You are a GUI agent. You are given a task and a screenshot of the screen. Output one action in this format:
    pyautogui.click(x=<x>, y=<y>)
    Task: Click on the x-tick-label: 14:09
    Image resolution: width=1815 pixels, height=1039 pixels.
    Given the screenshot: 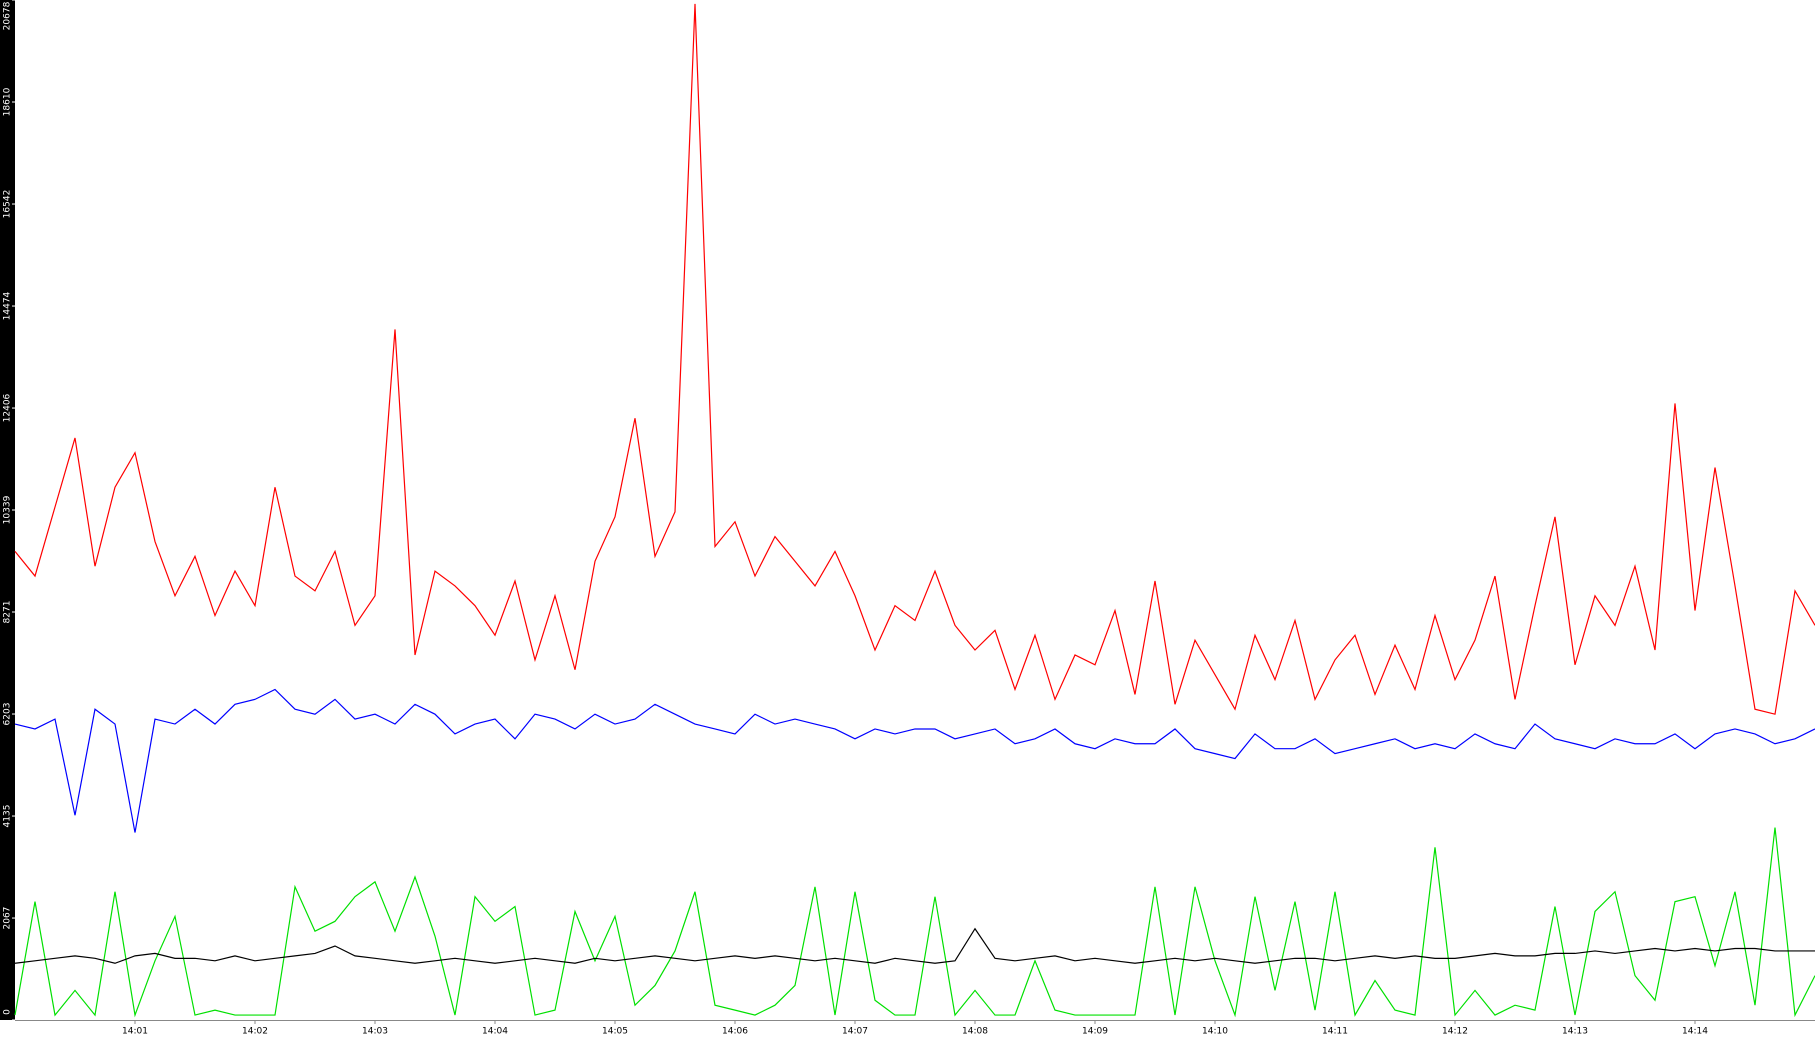 What is the action you would take?
    pyautogui.click(x=1095, y=1032)
    